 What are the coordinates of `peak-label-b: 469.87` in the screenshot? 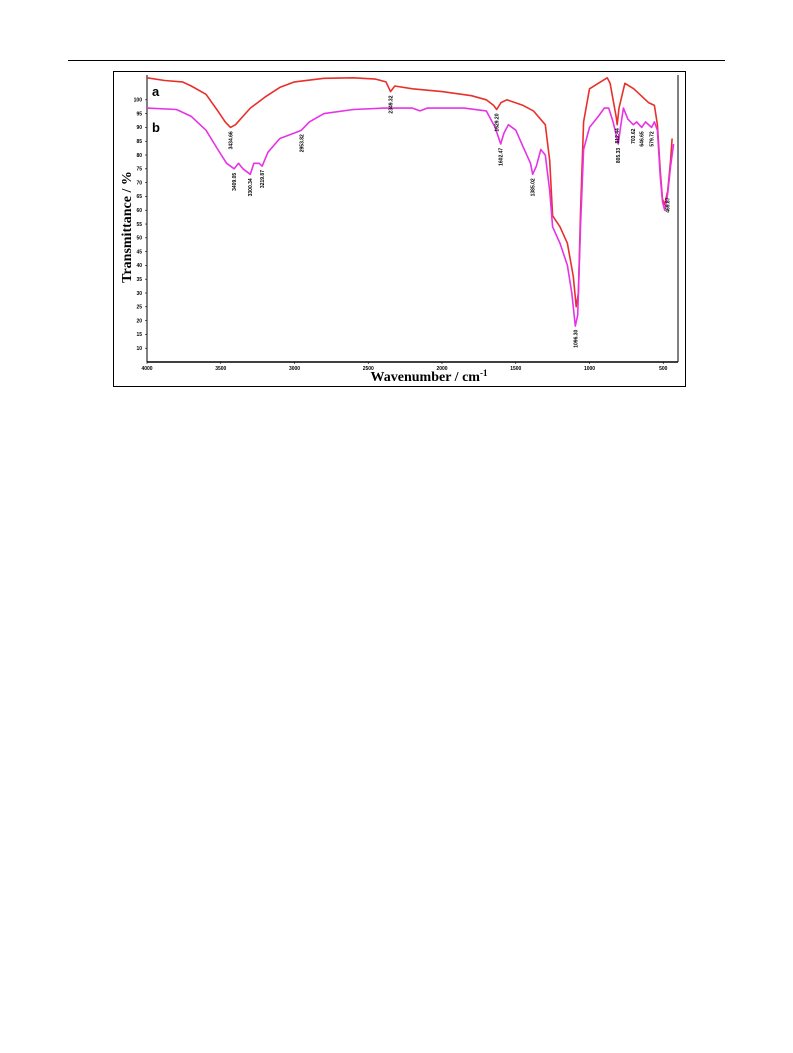 It's located at (669, 205).